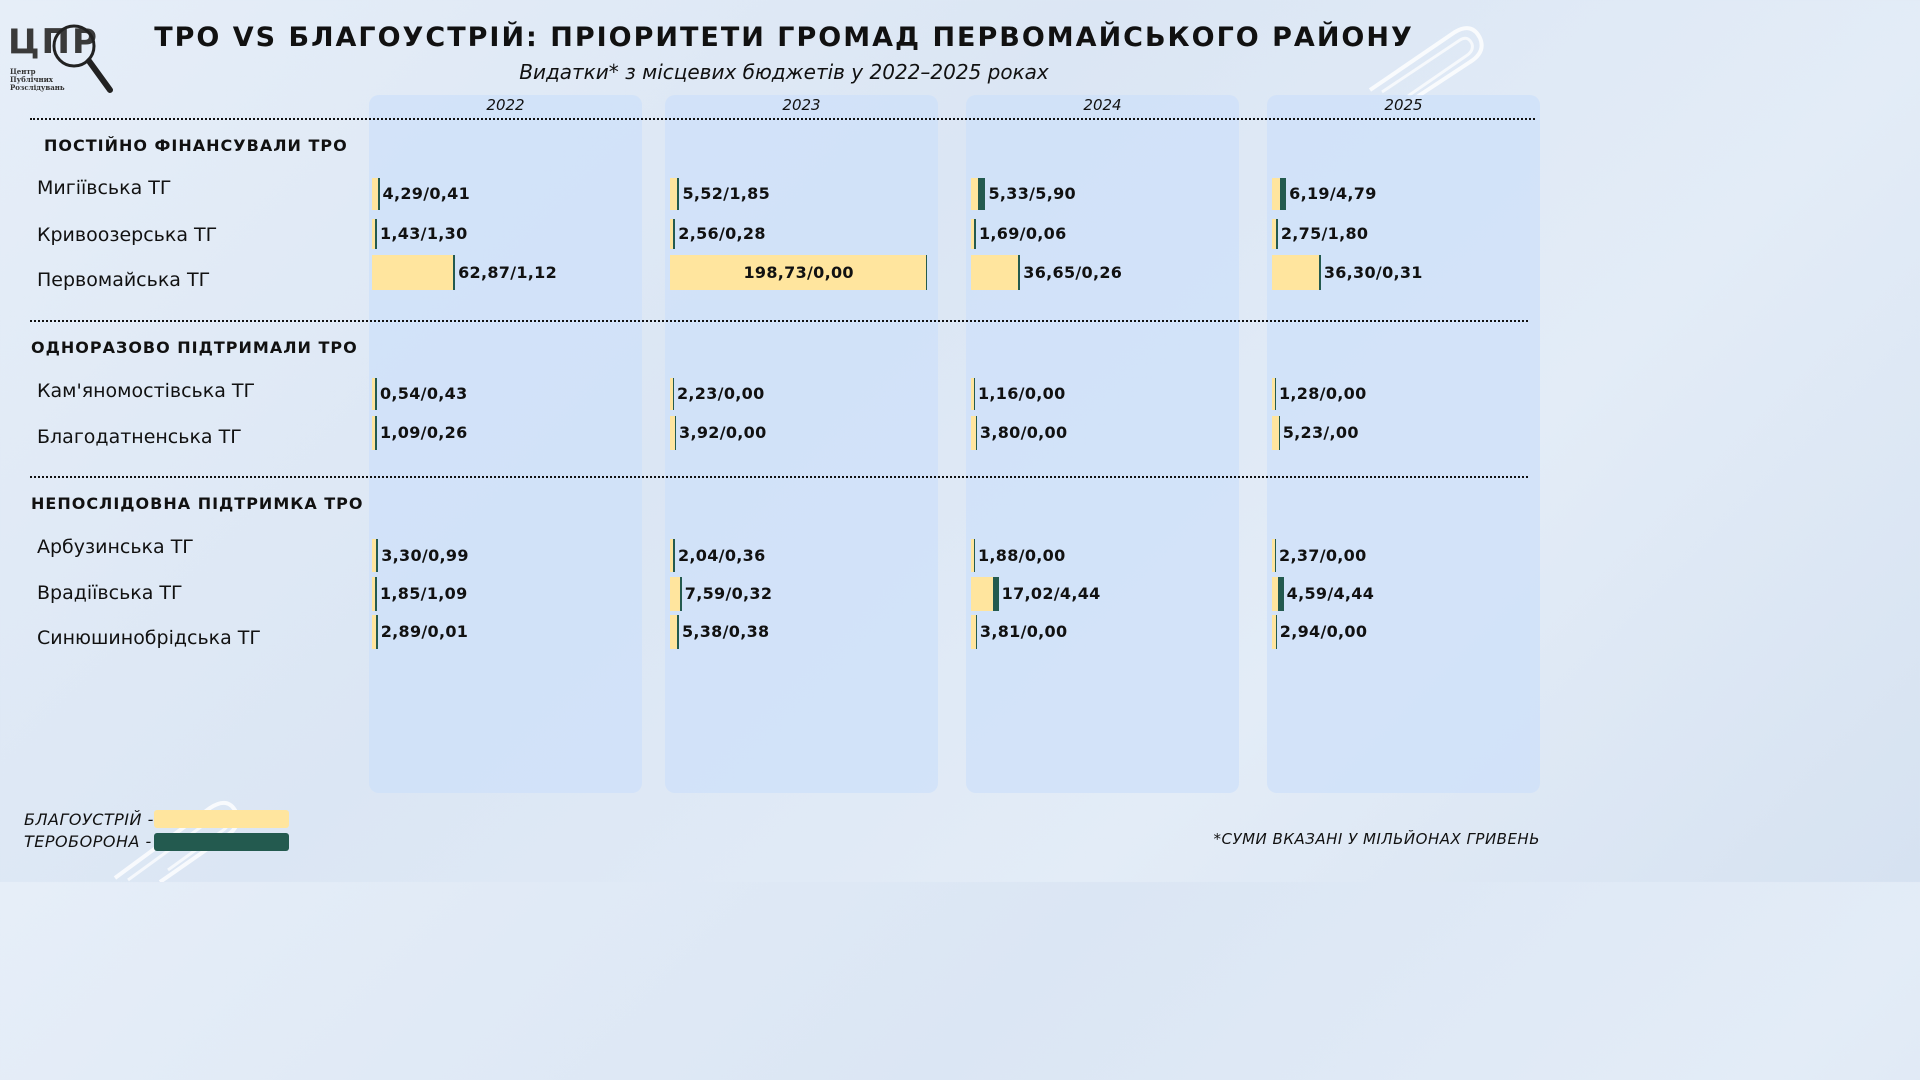 The height and width of the screenshot is (1080, 1920). Describe the element at coordinates (221, 842) in the screenshot. I see `legend-swatch-teroborona` at that location.